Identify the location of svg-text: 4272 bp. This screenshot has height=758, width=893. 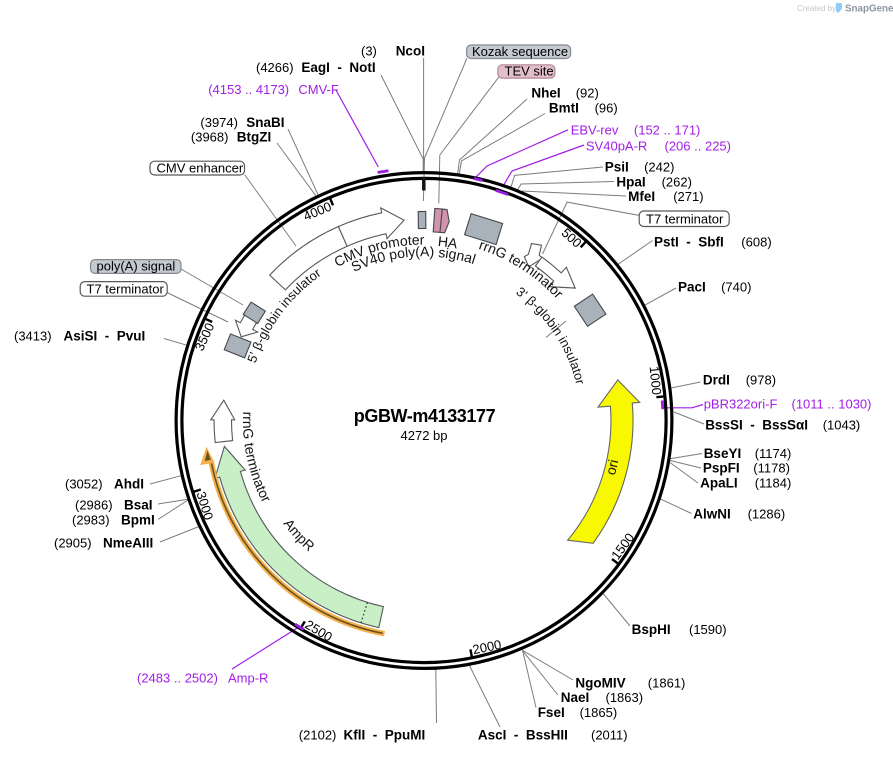
(424, 435).